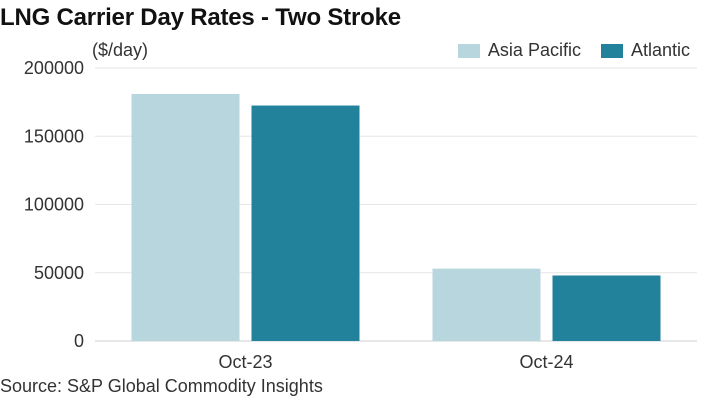 This screenshot has width=728, height=406. What do you see at coordinates (54, 205) in the screenshot?
I see `y-tick-label: 100000` at bounding box center [54, 205].